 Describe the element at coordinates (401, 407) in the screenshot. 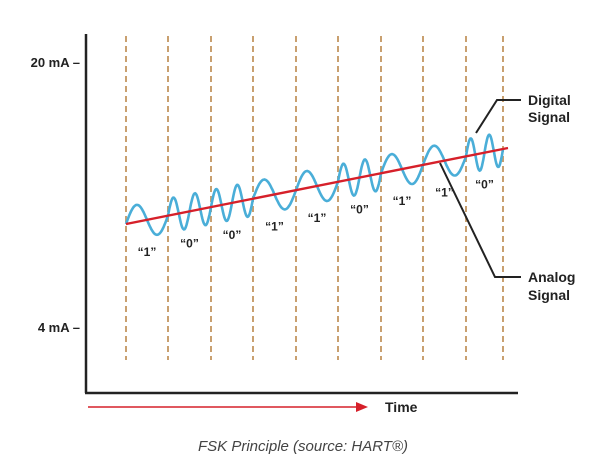

I see `x-axis-label: Time` at that location.